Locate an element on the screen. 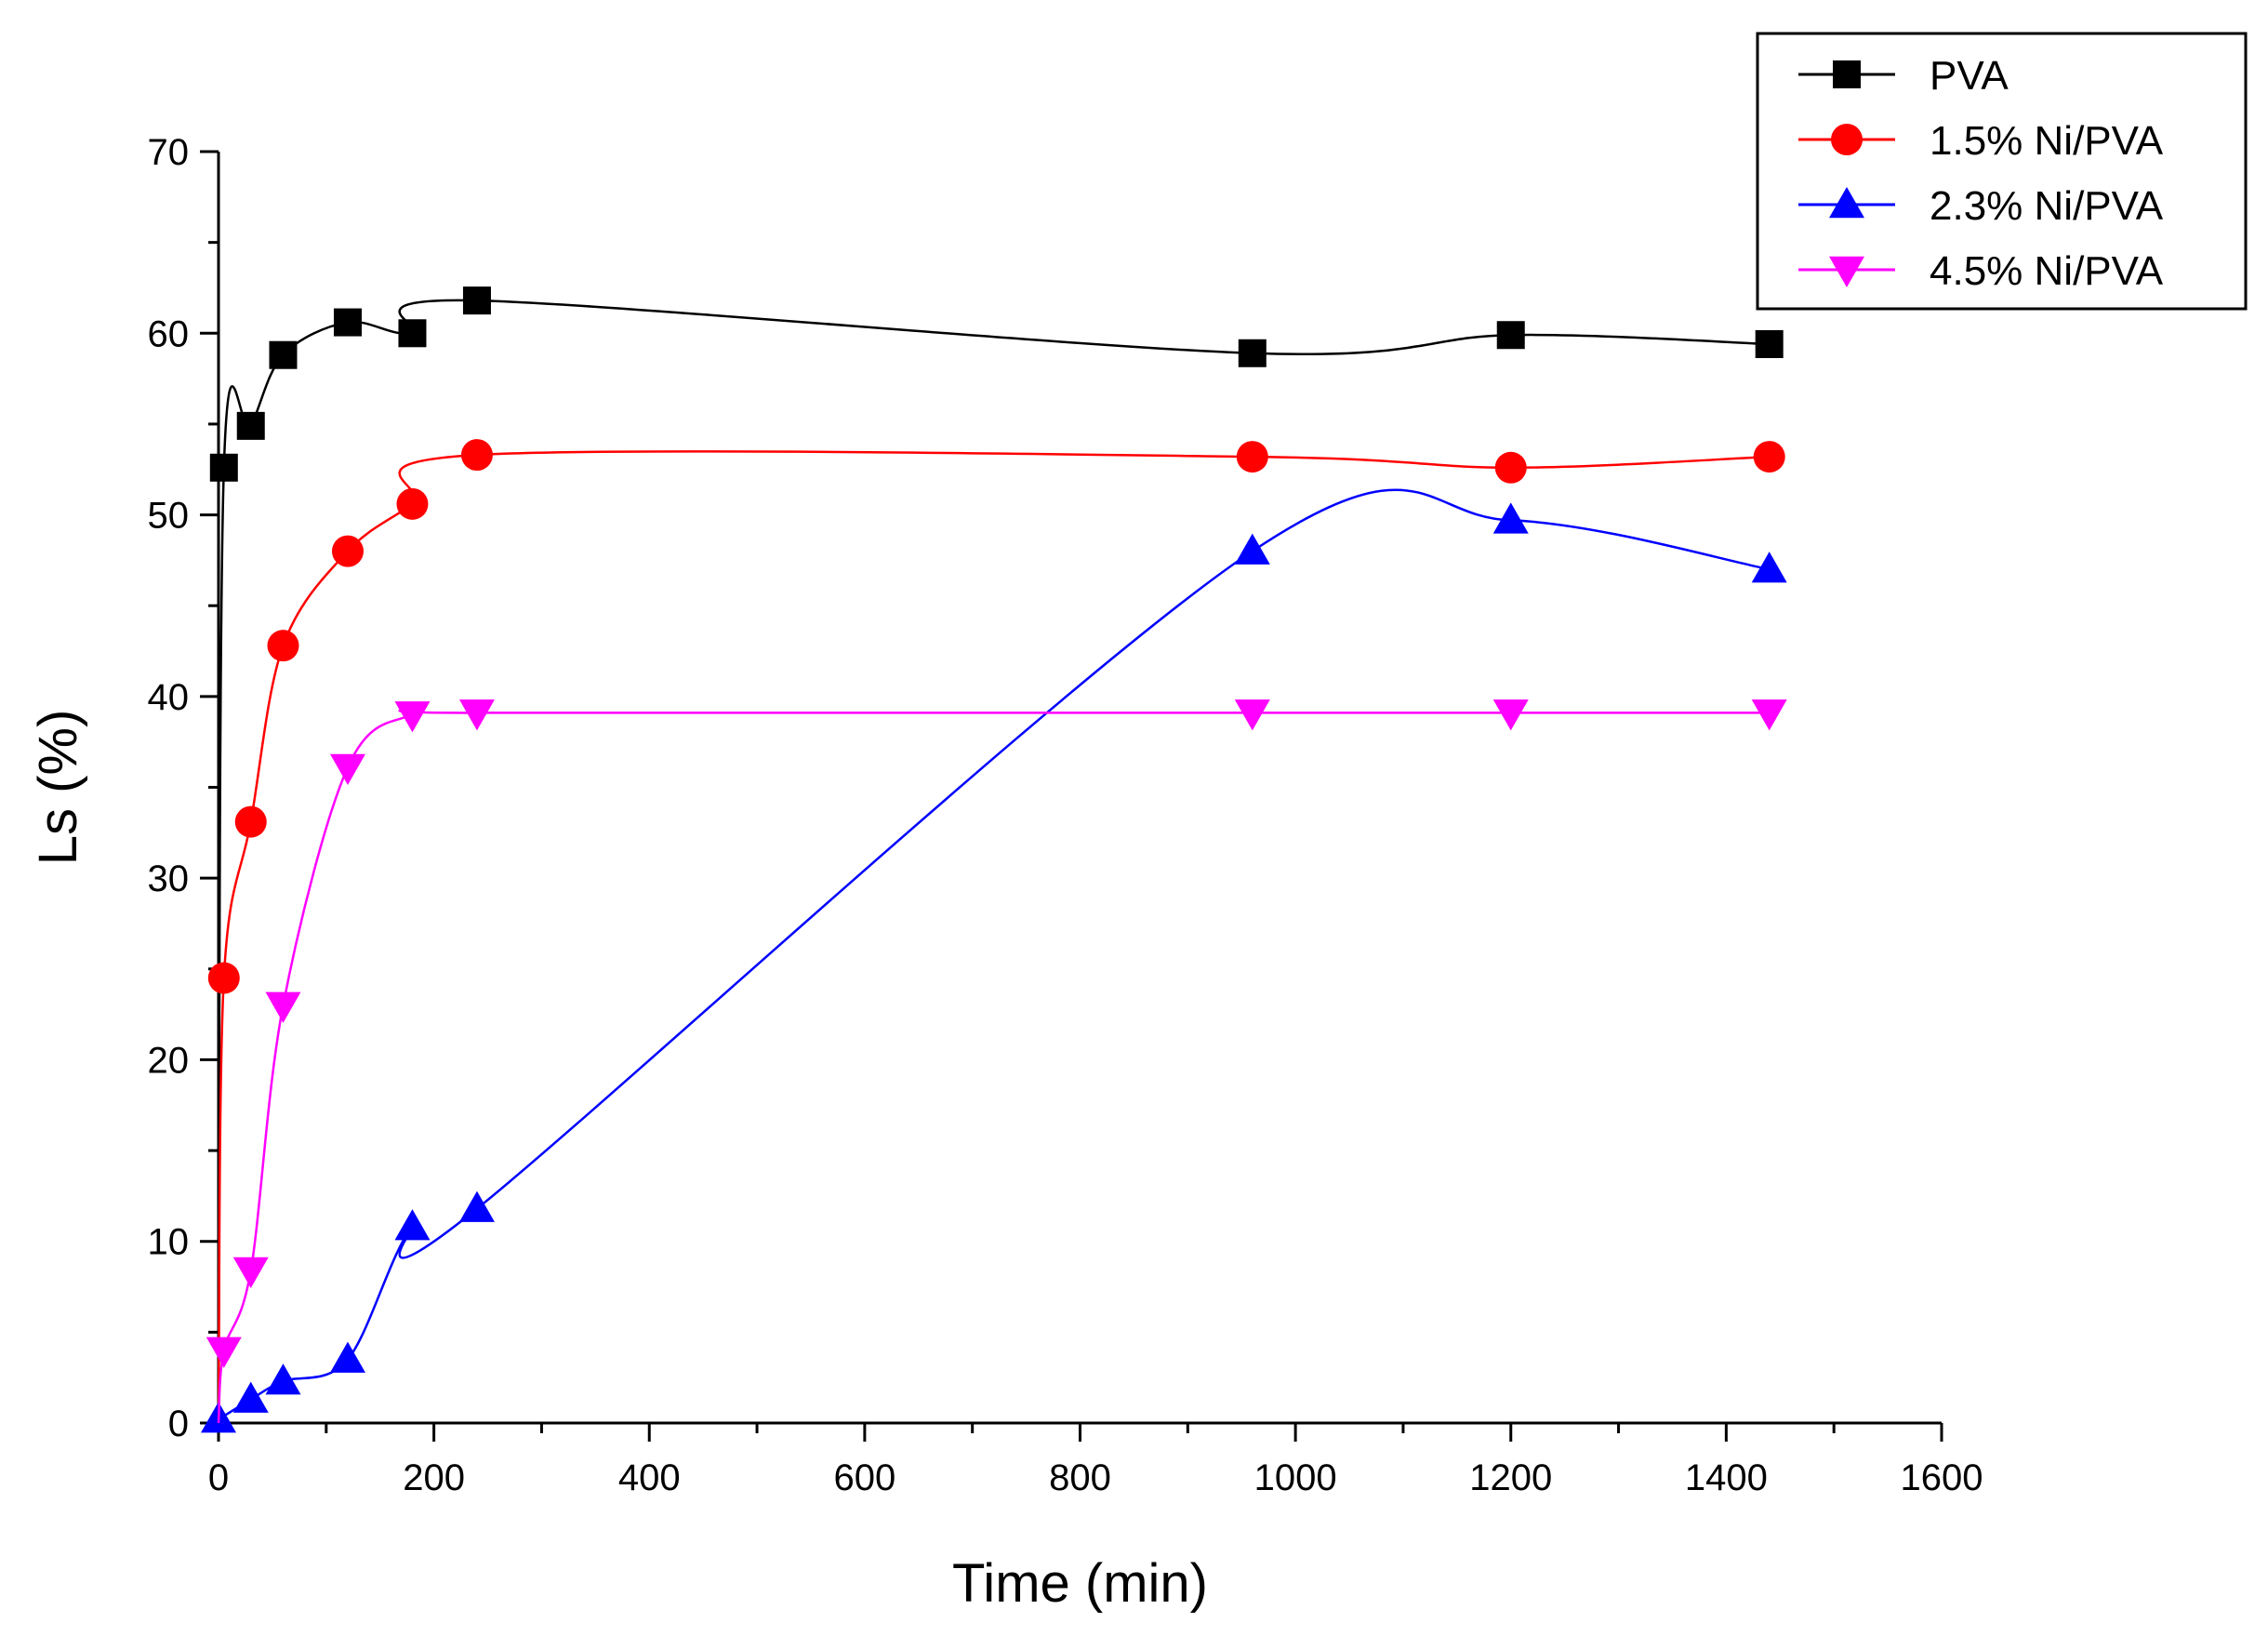 Image resolution: width=2268 pixels, height=1636 pixels. x-axis-title: Time (min) is located at coordinates (1080, 1583).